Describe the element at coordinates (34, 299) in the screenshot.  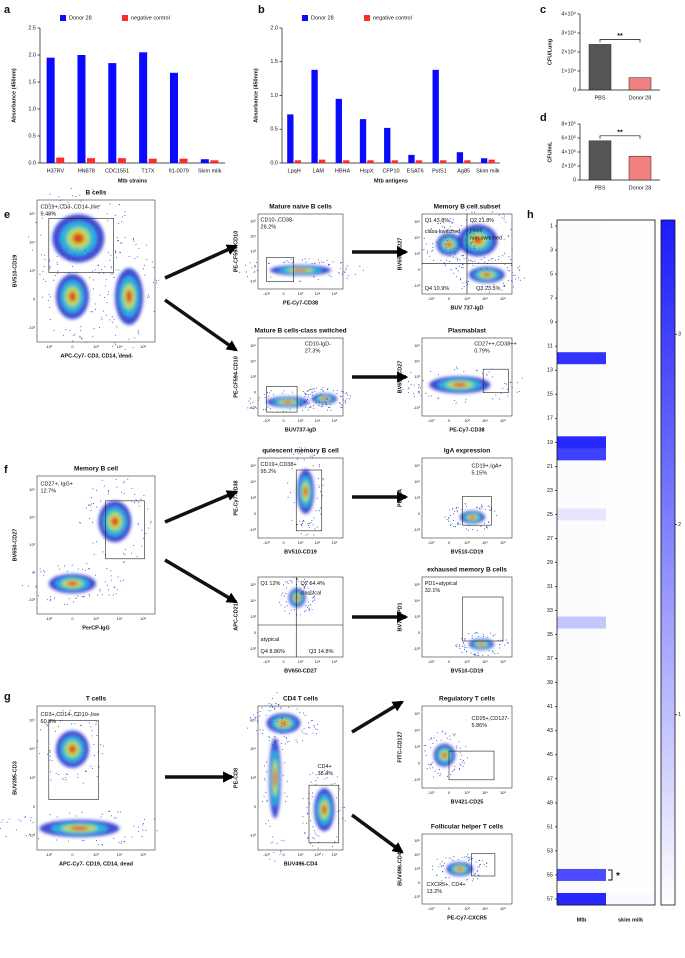
I see `y-tick-label: 0` at that location.